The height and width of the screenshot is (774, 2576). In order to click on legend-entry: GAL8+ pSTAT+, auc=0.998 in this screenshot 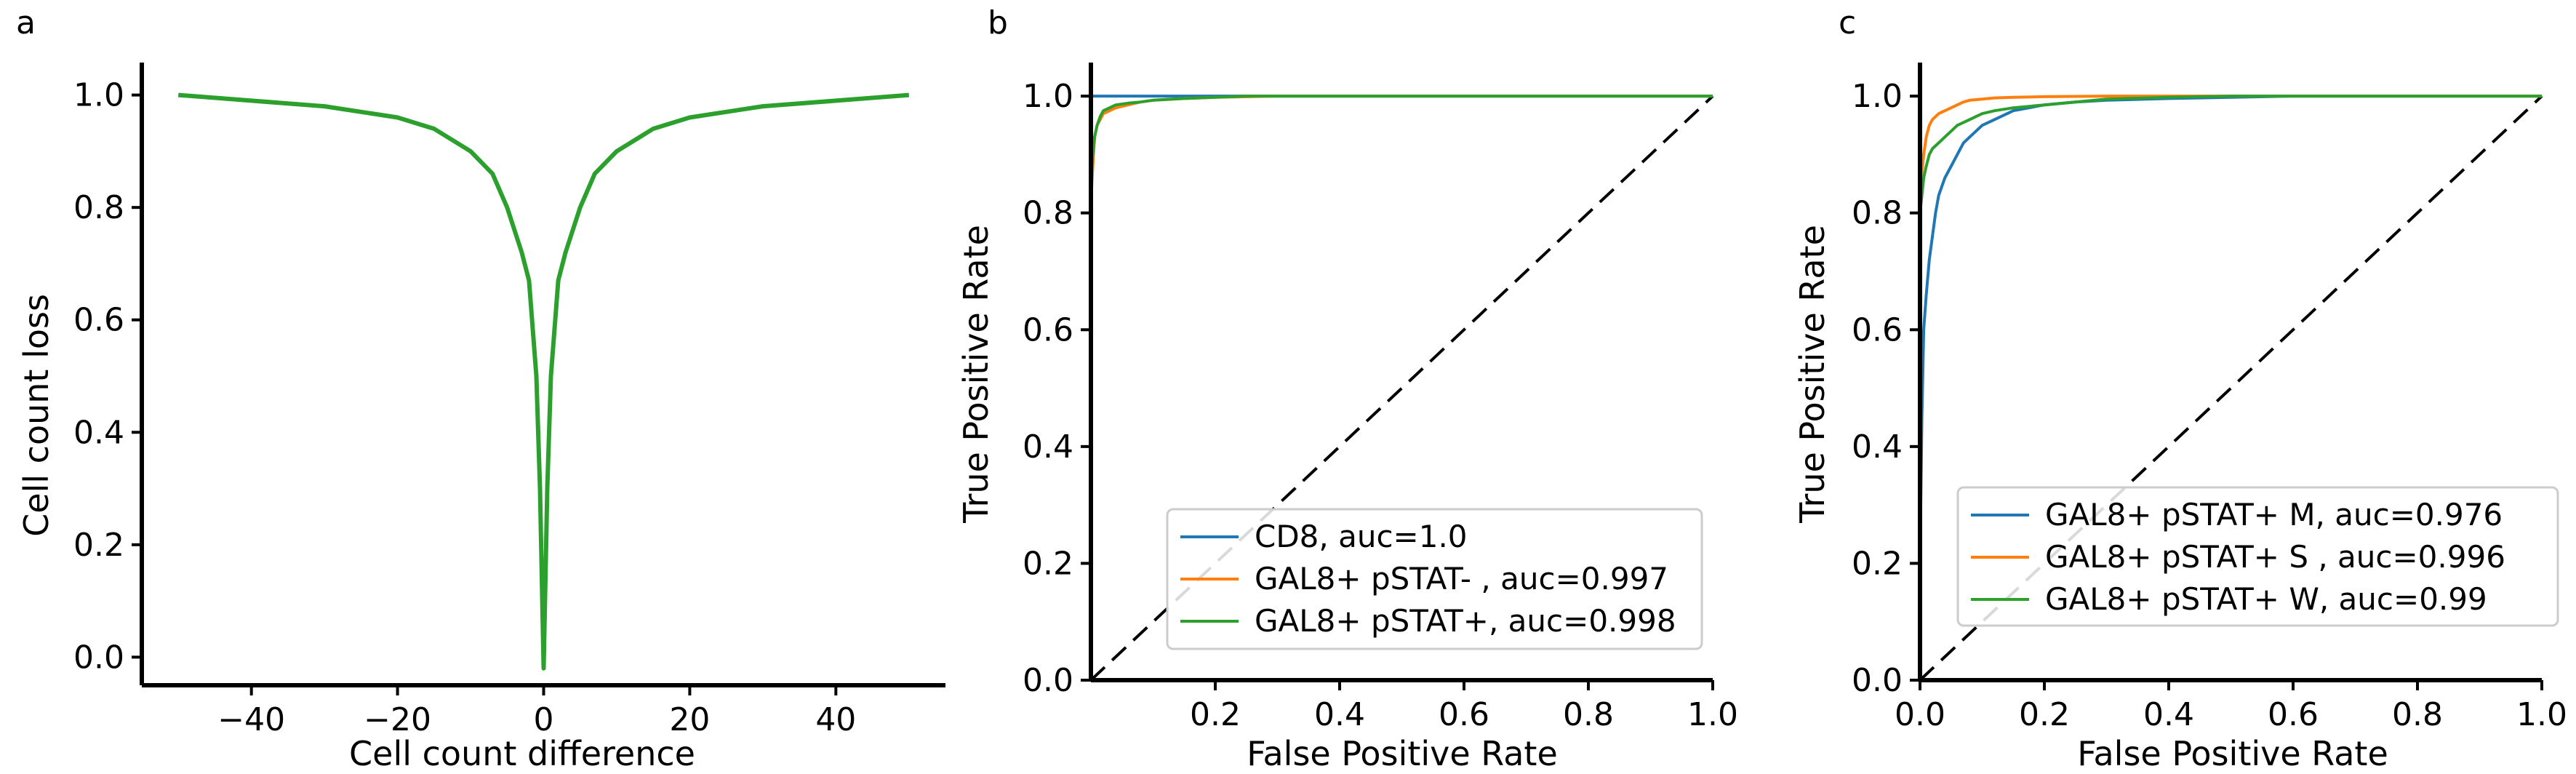, I will do `click(1465, 621)`.